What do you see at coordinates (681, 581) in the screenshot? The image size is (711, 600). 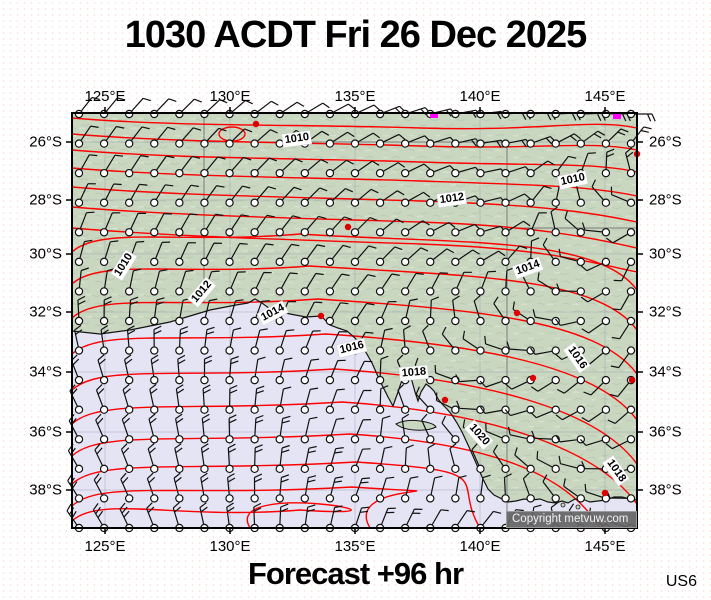 I see `model-code: US6` at bounding box center [681, 581].